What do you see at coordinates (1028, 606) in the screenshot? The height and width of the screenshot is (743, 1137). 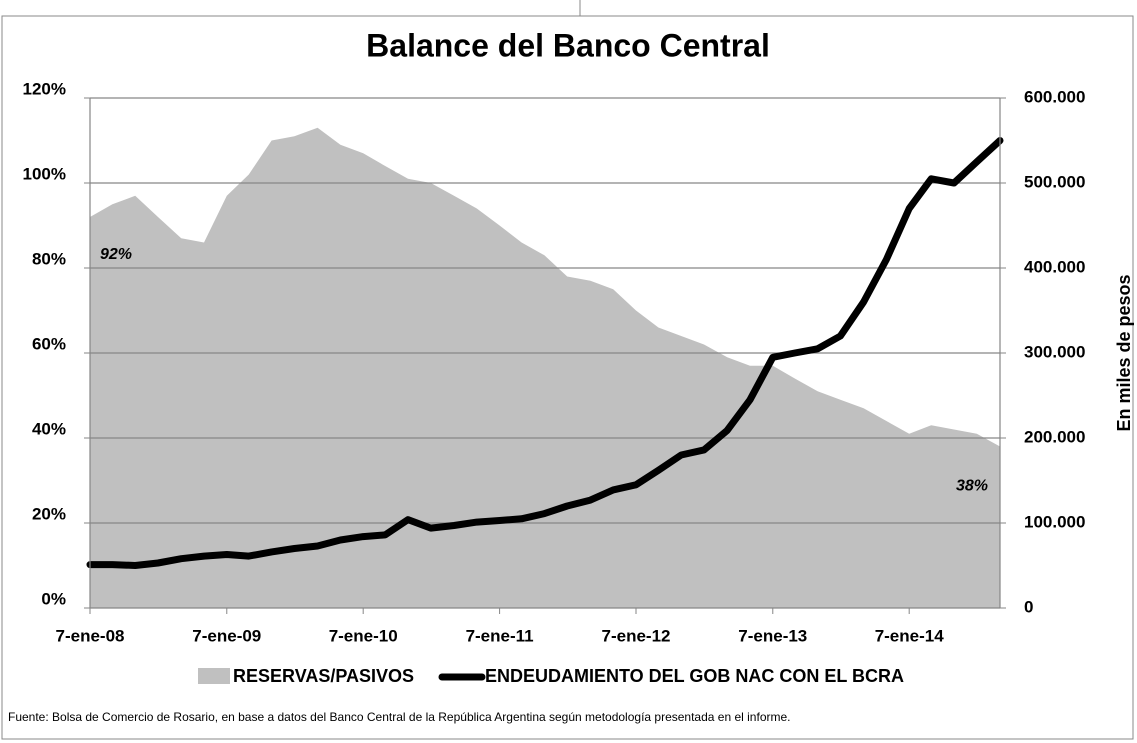 I see `y2-tick-label: 0` at bounding box center [1028, 606].